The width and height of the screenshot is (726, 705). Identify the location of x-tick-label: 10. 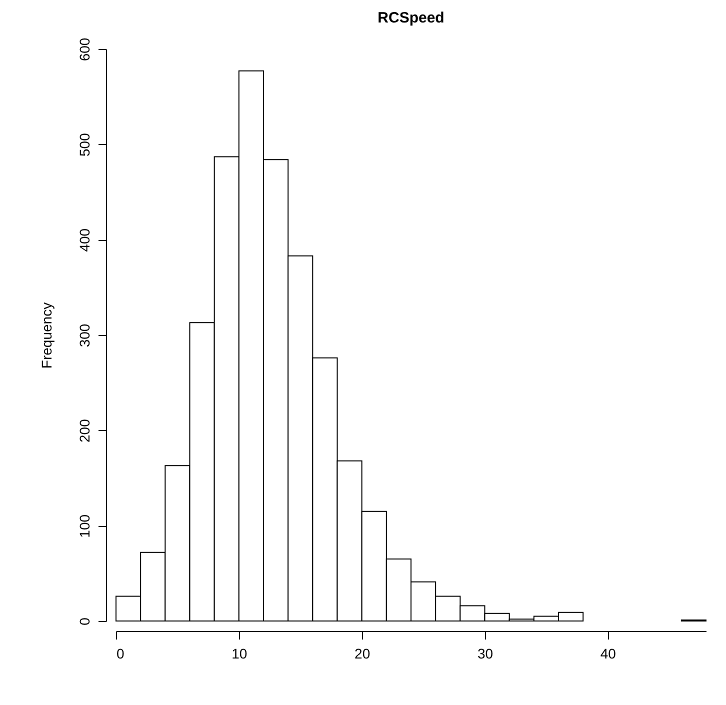
(240, 654).